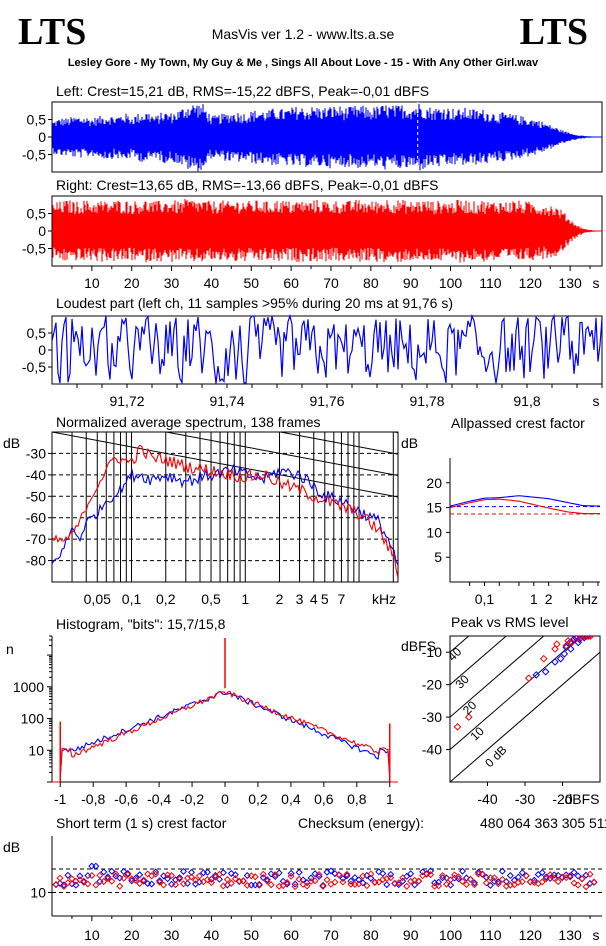 Image resolution: width=606 pixels, height=946 pixels. What do you see at coordinates (434, 508) in the screenshot?
I see `allpassed-ytick-label: 15` at bounding box center [434, 508].